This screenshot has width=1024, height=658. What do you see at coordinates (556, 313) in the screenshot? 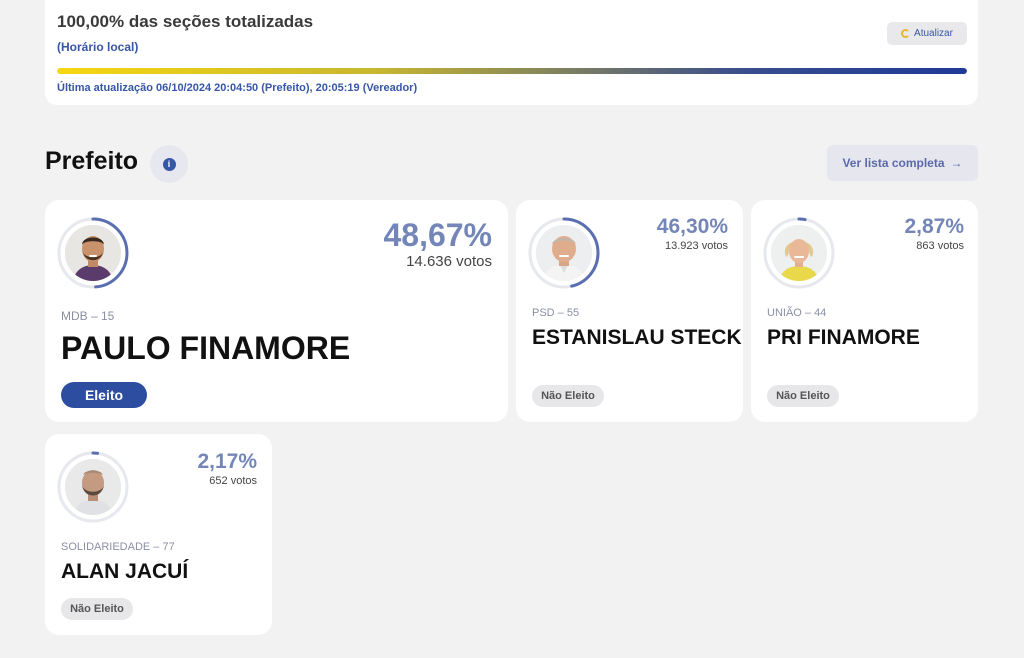
I see `candidate-party: PSD – 55` at bounding box center [556, 313].